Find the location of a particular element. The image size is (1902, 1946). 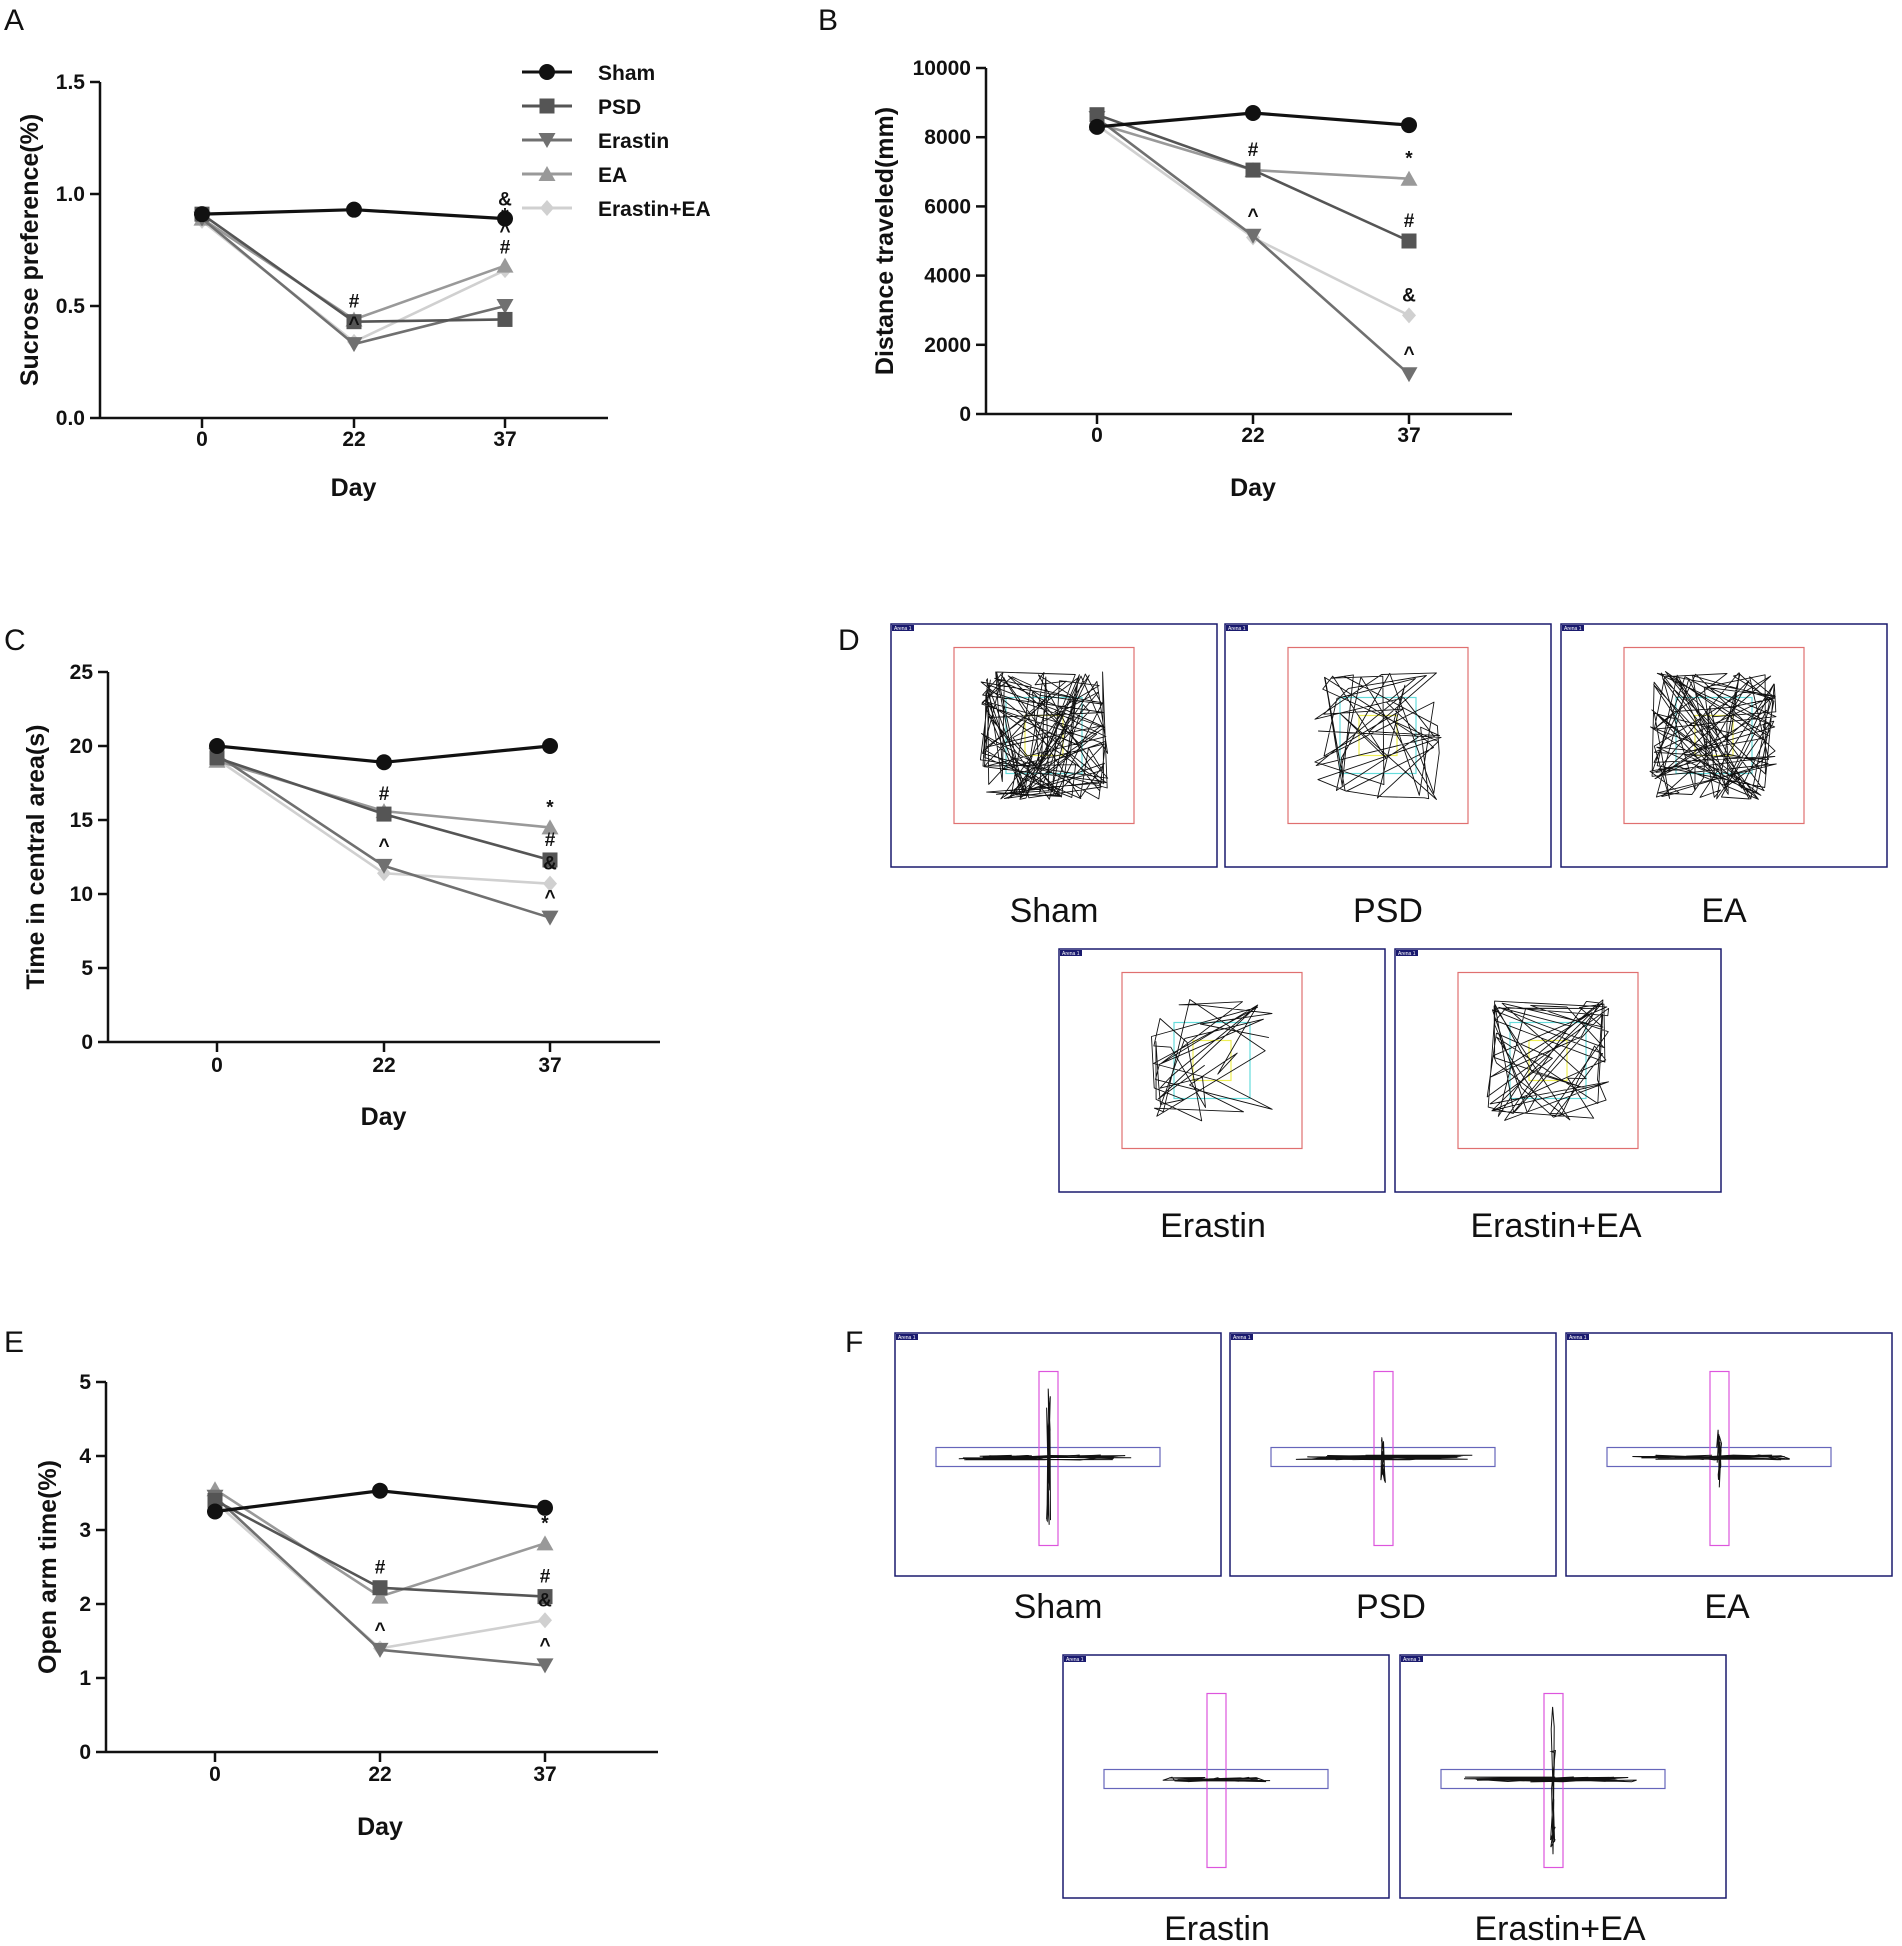

y-axis-title: Open arm time(%) is located at coordinates (48, 1567).